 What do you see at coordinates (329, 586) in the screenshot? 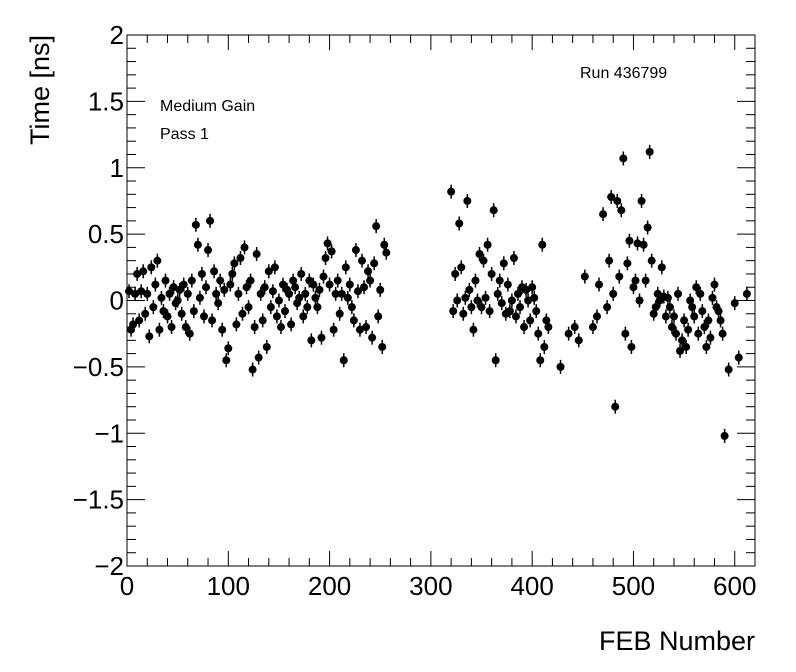
I see `x-tick-label: 200` at bounding box center [329, 586].